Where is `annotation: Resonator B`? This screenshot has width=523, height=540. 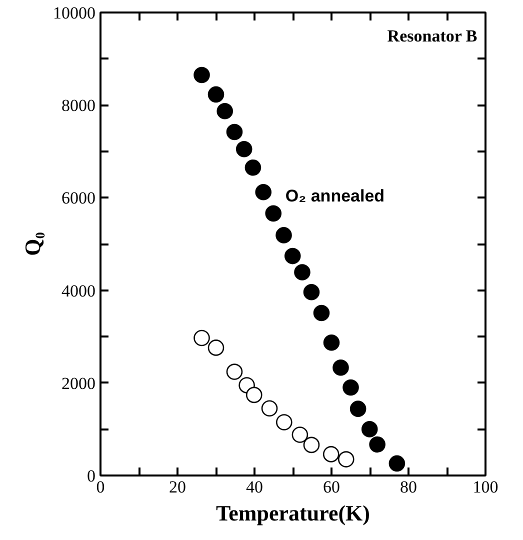 annotation: Resonator B is located at coordinates (432, 36).